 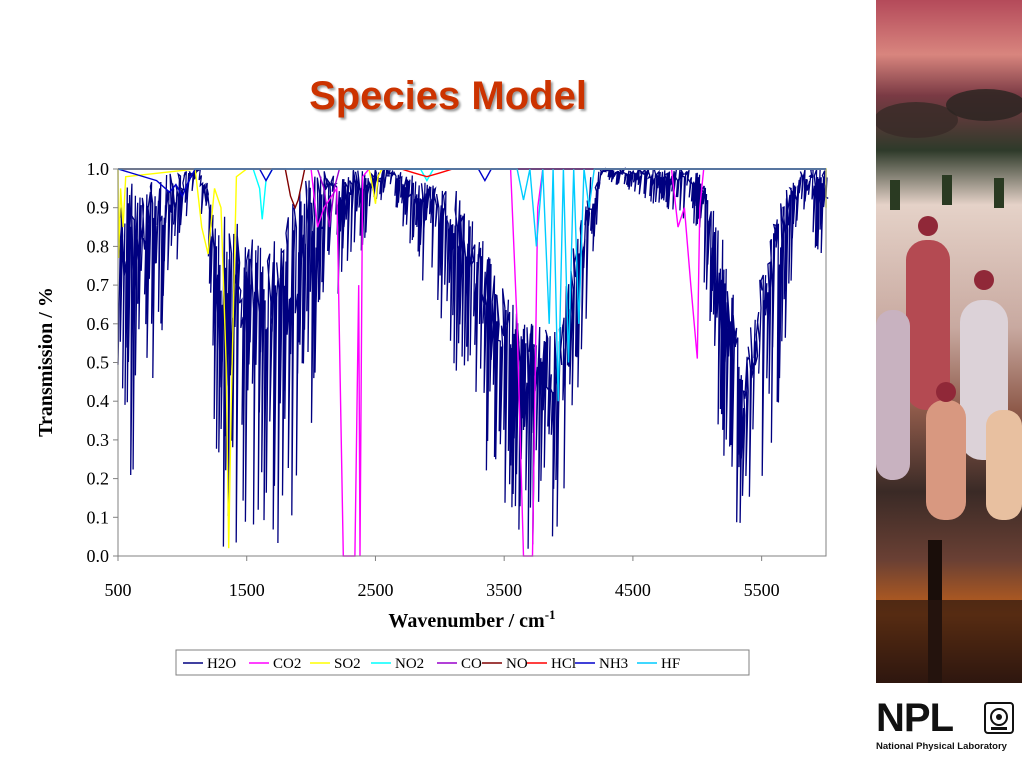 What do you see at coordinates (563, 664) in the screenshot?
I see `legend-label: HCl` at bounding box center [563, 664].